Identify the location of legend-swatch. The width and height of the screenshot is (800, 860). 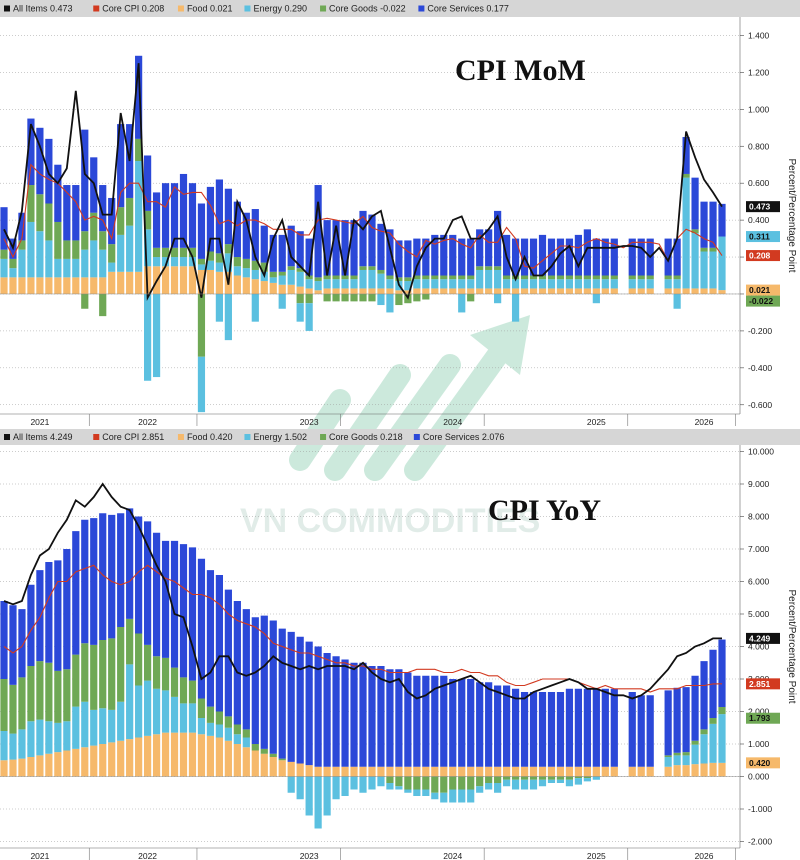
(96, 8).